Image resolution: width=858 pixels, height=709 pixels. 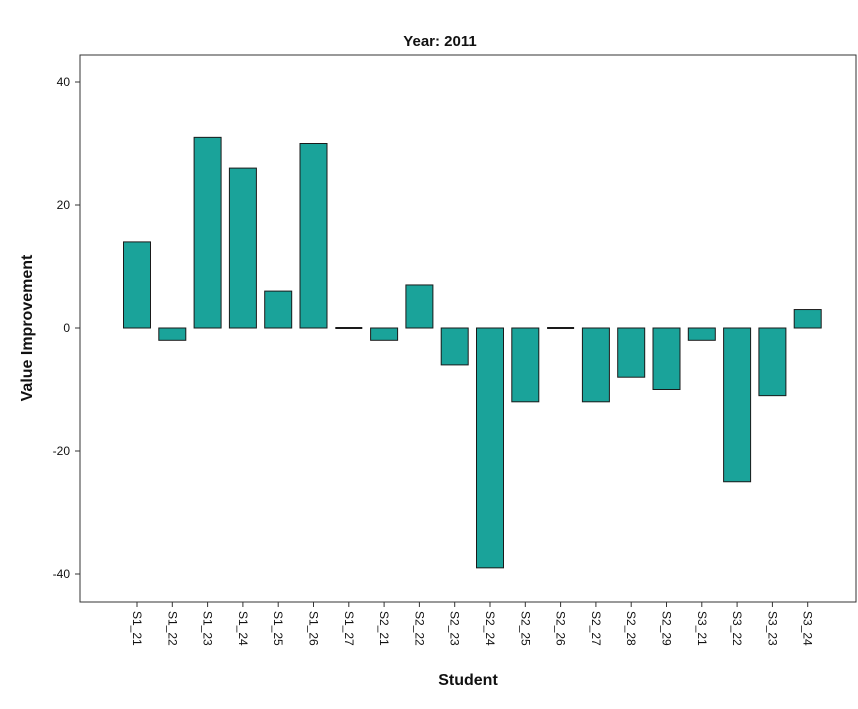 I want to click on x-tick-label: S1_24, so click(x=243, y=628).